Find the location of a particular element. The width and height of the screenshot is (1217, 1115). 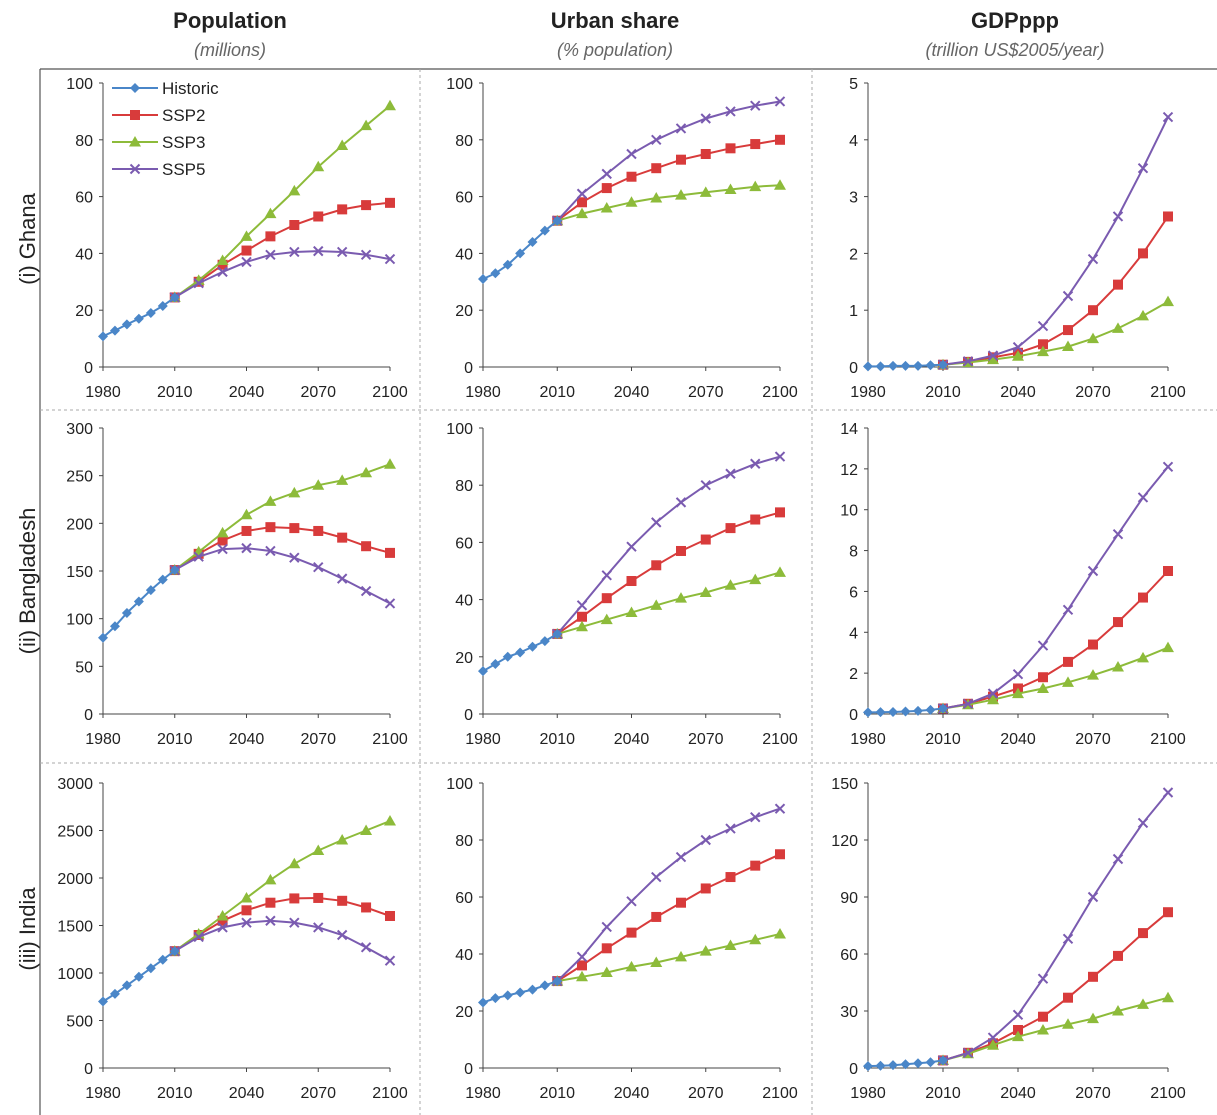

y-tick-label: 80 is located at coordinates (464, 141).